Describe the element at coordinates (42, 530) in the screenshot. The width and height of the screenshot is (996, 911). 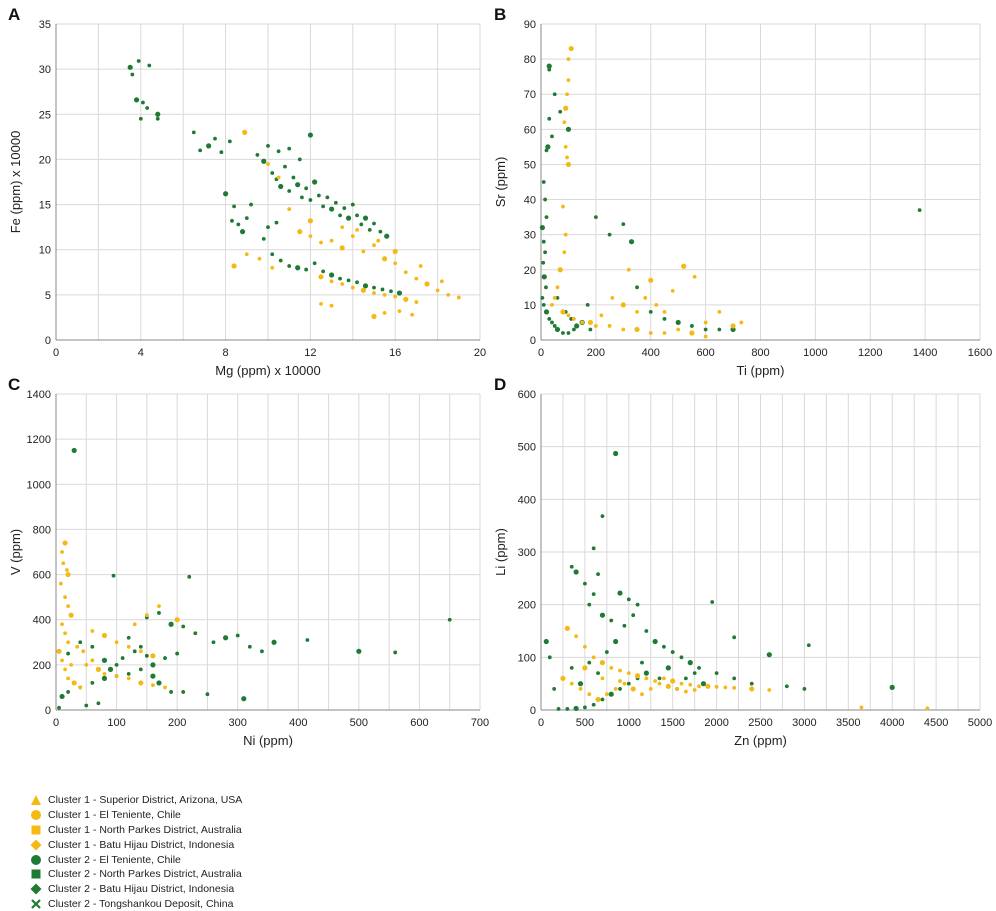
I see `y-tick-label: 800` at that location.